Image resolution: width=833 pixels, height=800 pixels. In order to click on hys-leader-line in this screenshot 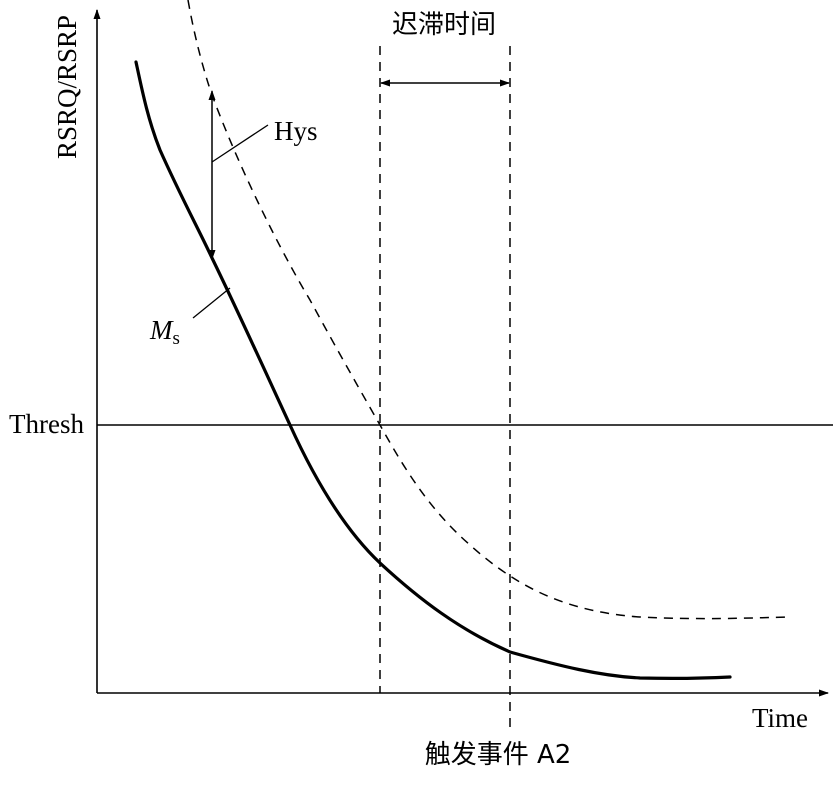, I will do `click(240, 143)`.